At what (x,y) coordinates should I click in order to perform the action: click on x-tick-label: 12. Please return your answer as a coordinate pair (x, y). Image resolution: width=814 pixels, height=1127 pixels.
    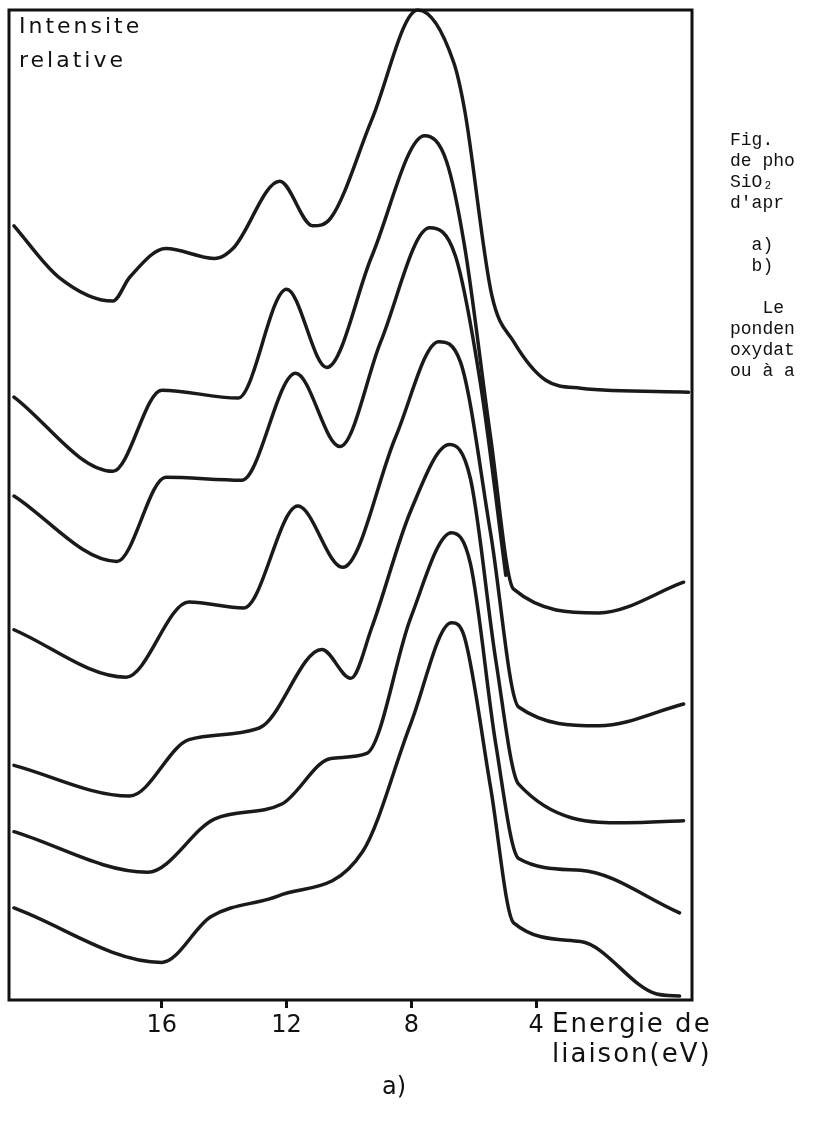
    Looking at the image, I should click on (286, 1023).